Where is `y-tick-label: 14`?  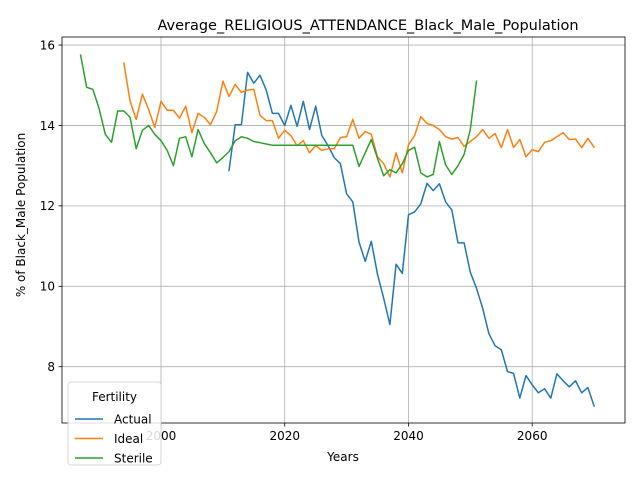 y-tick-label: 14 is located at coordinates (47, 126).